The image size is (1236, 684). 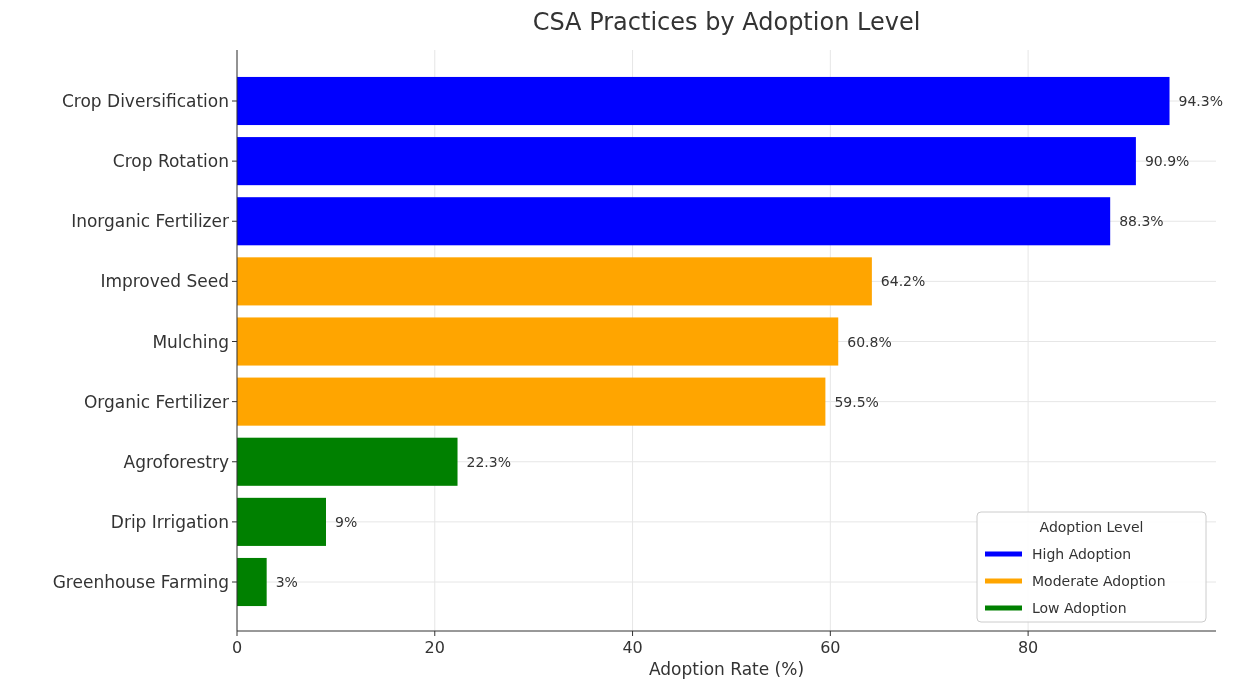 I want to click on legend-label: Moderate Adoption, so click(x=1099, y=581).